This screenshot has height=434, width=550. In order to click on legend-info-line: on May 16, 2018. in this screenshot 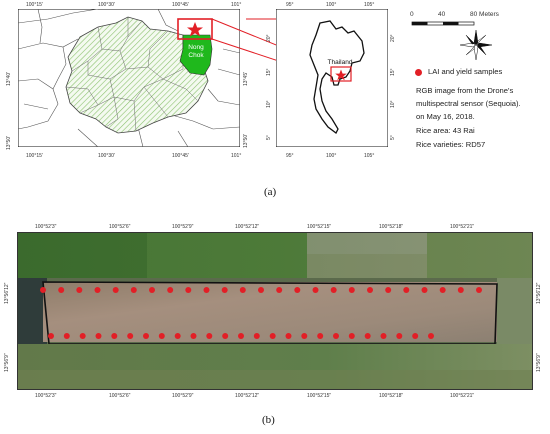, I will do `click(445, 116)`.